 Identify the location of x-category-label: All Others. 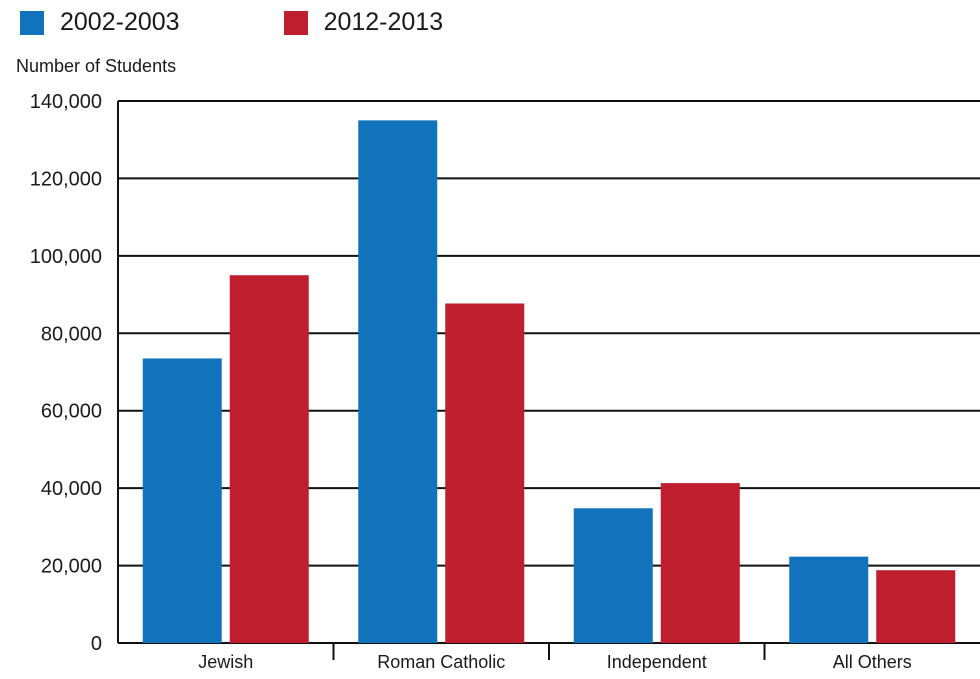
(872, 662).